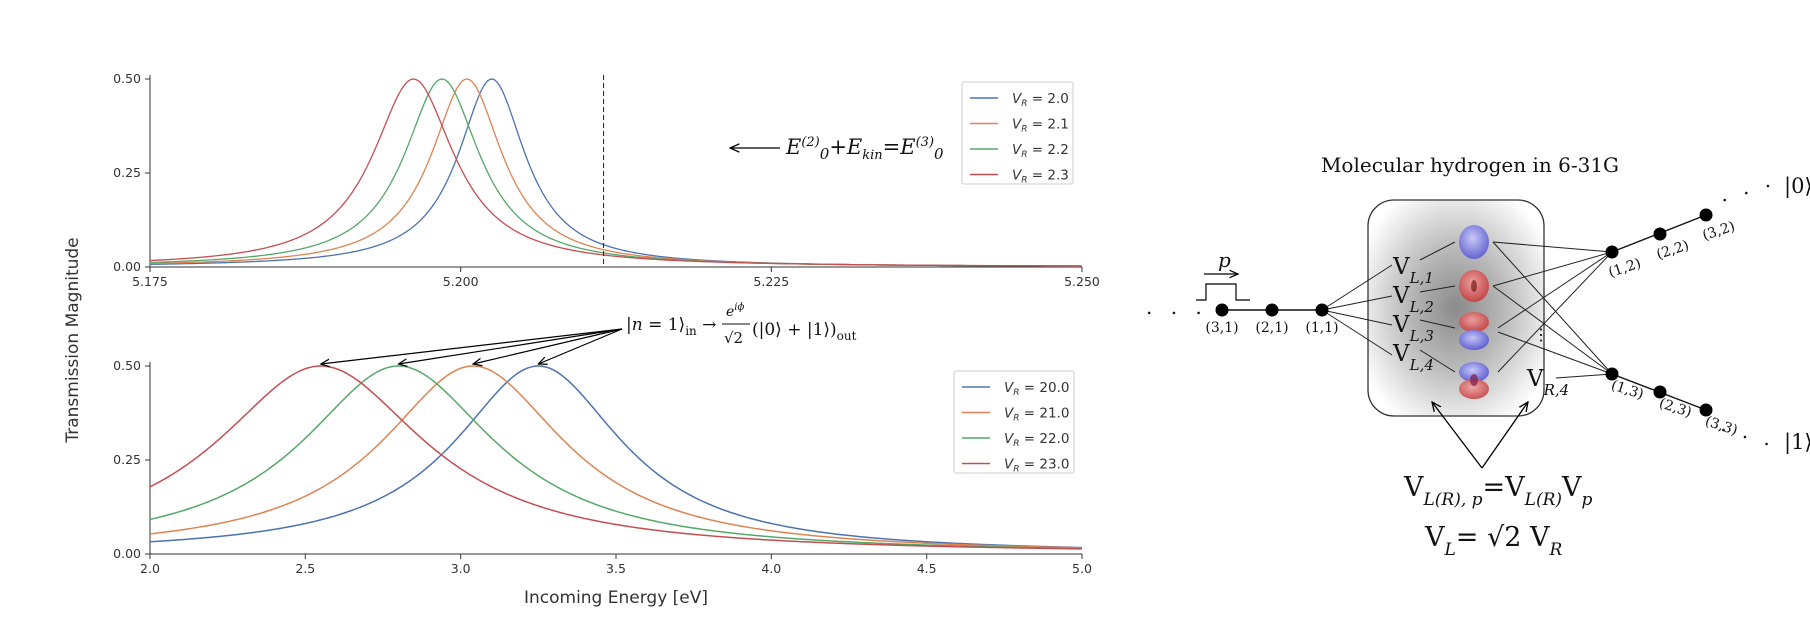  What do you see at coordinates (1719, 230) in the screenshot?
I see `lattice-node-label: (3,2)` at bounding box center [1719, 230].